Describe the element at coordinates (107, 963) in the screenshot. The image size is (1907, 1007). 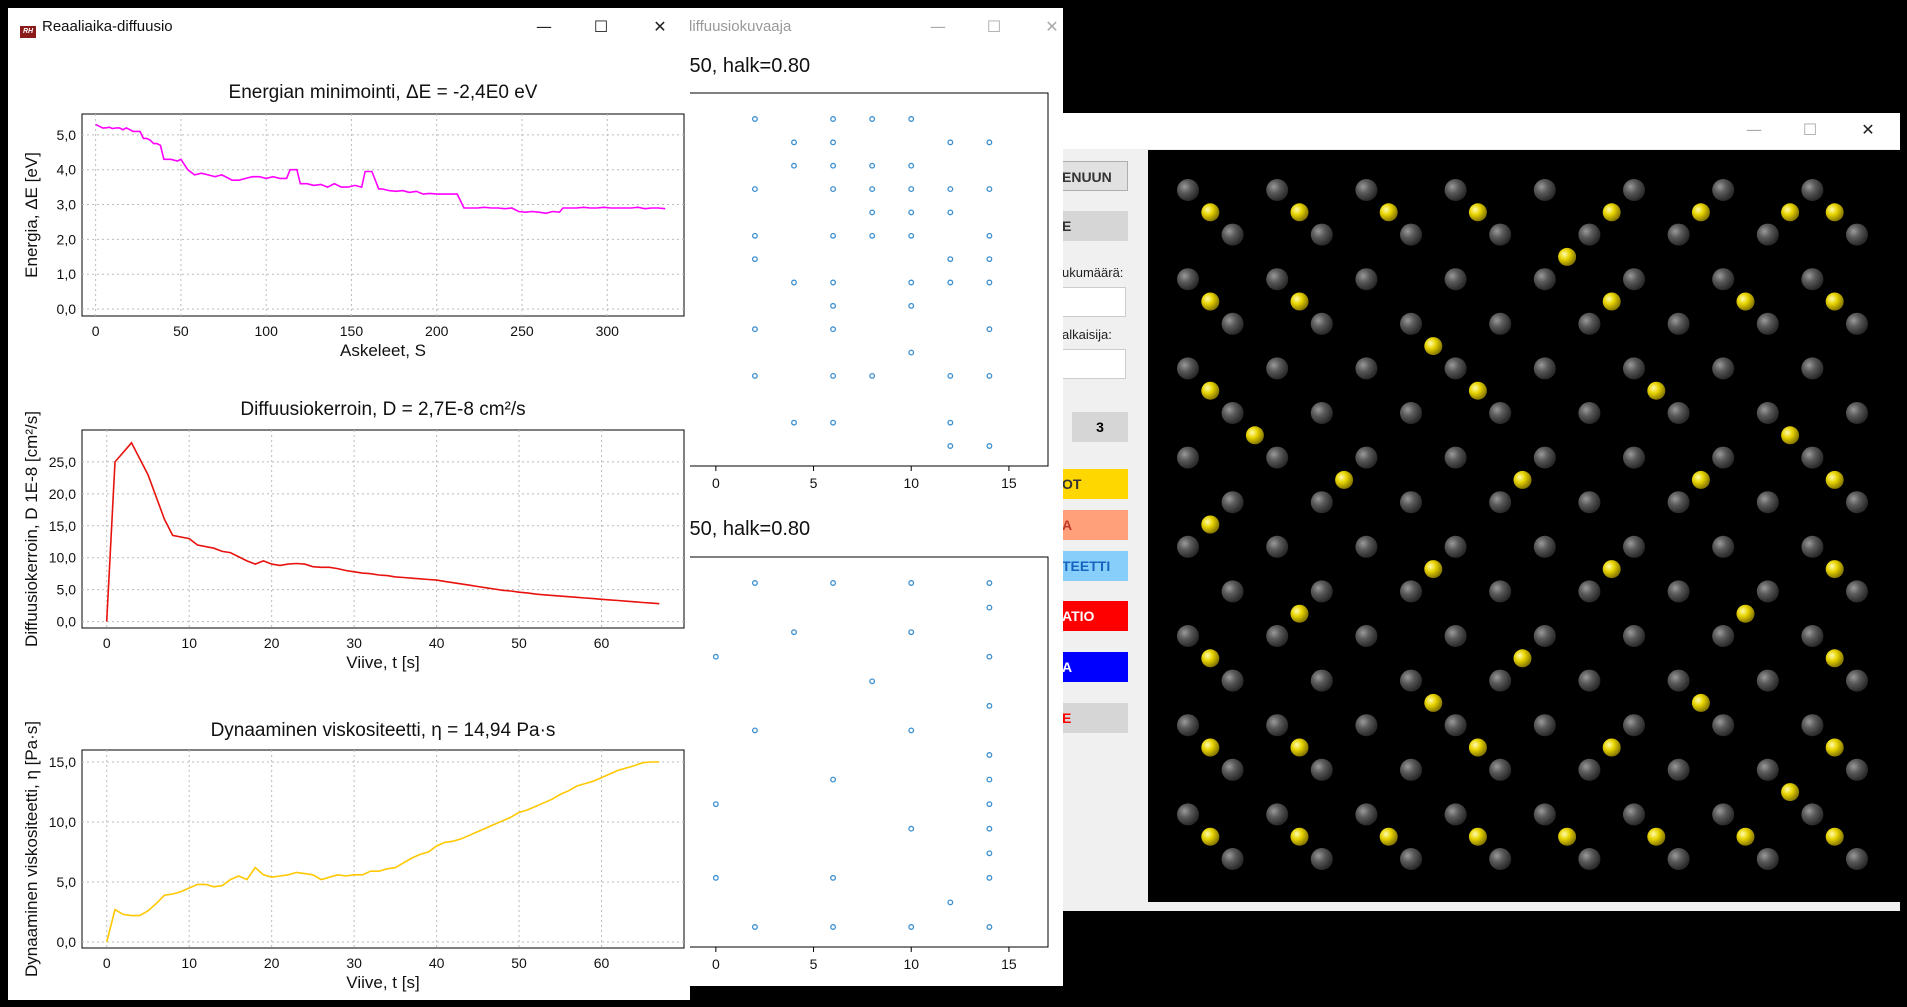
I see `x-tick-label: 0` at that location.